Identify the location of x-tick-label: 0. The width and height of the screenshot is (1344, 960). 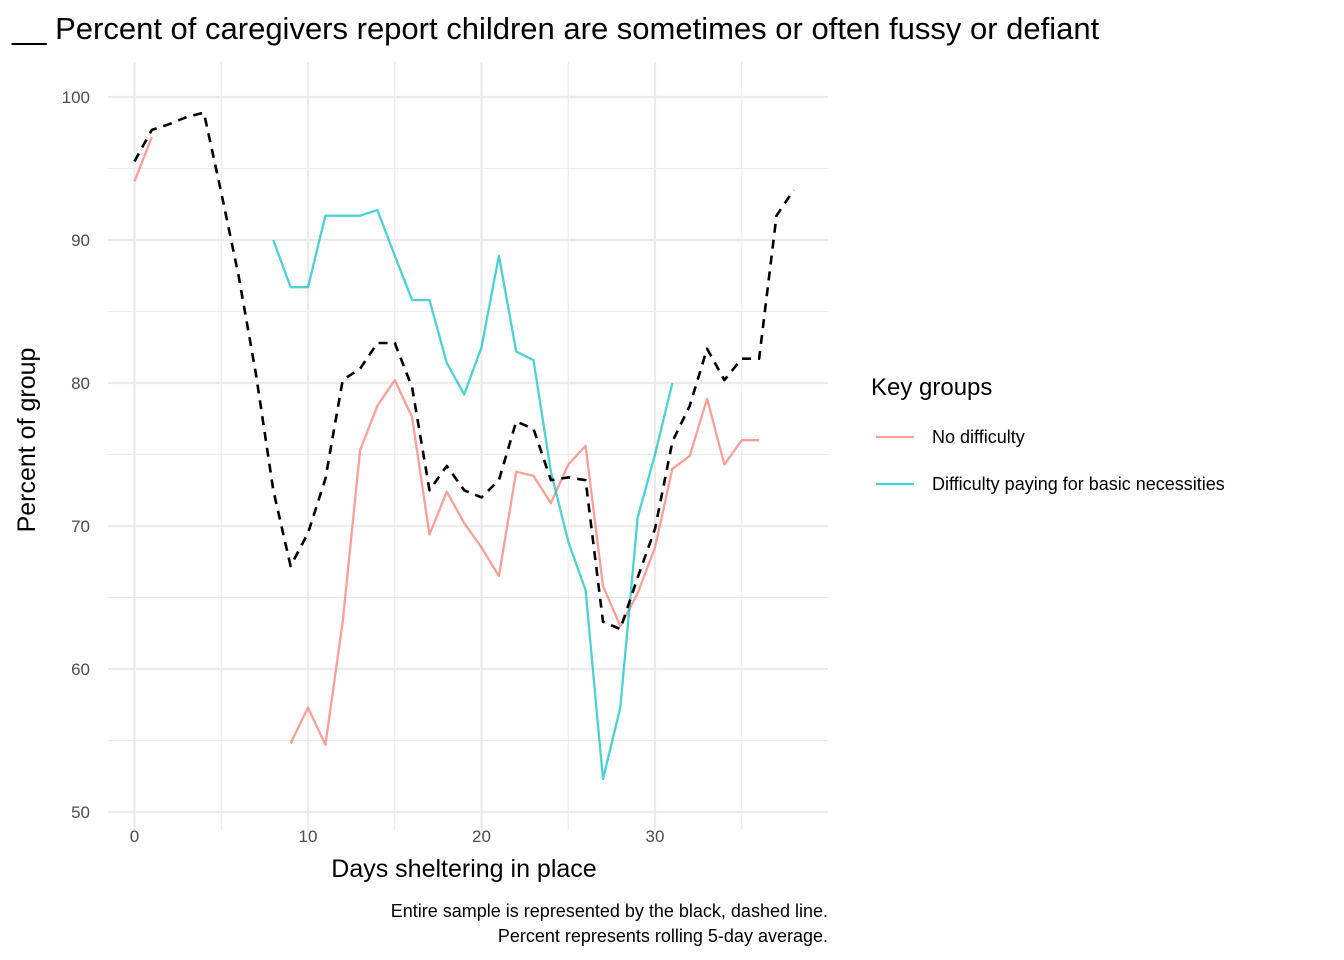
(134, 836).